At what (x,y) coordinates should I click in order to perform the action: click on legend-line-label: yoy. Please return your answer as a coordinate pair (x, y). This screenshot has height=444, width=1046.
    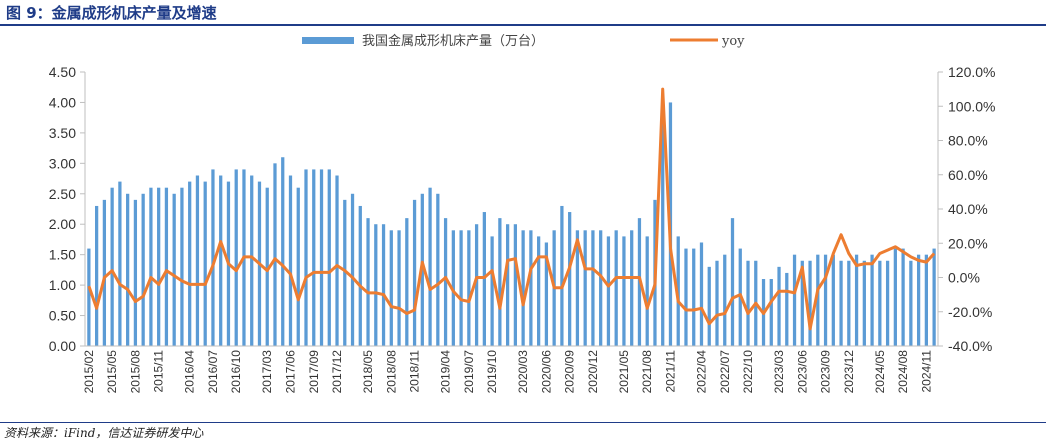
    Looking at the image, I should click on (733, 41).